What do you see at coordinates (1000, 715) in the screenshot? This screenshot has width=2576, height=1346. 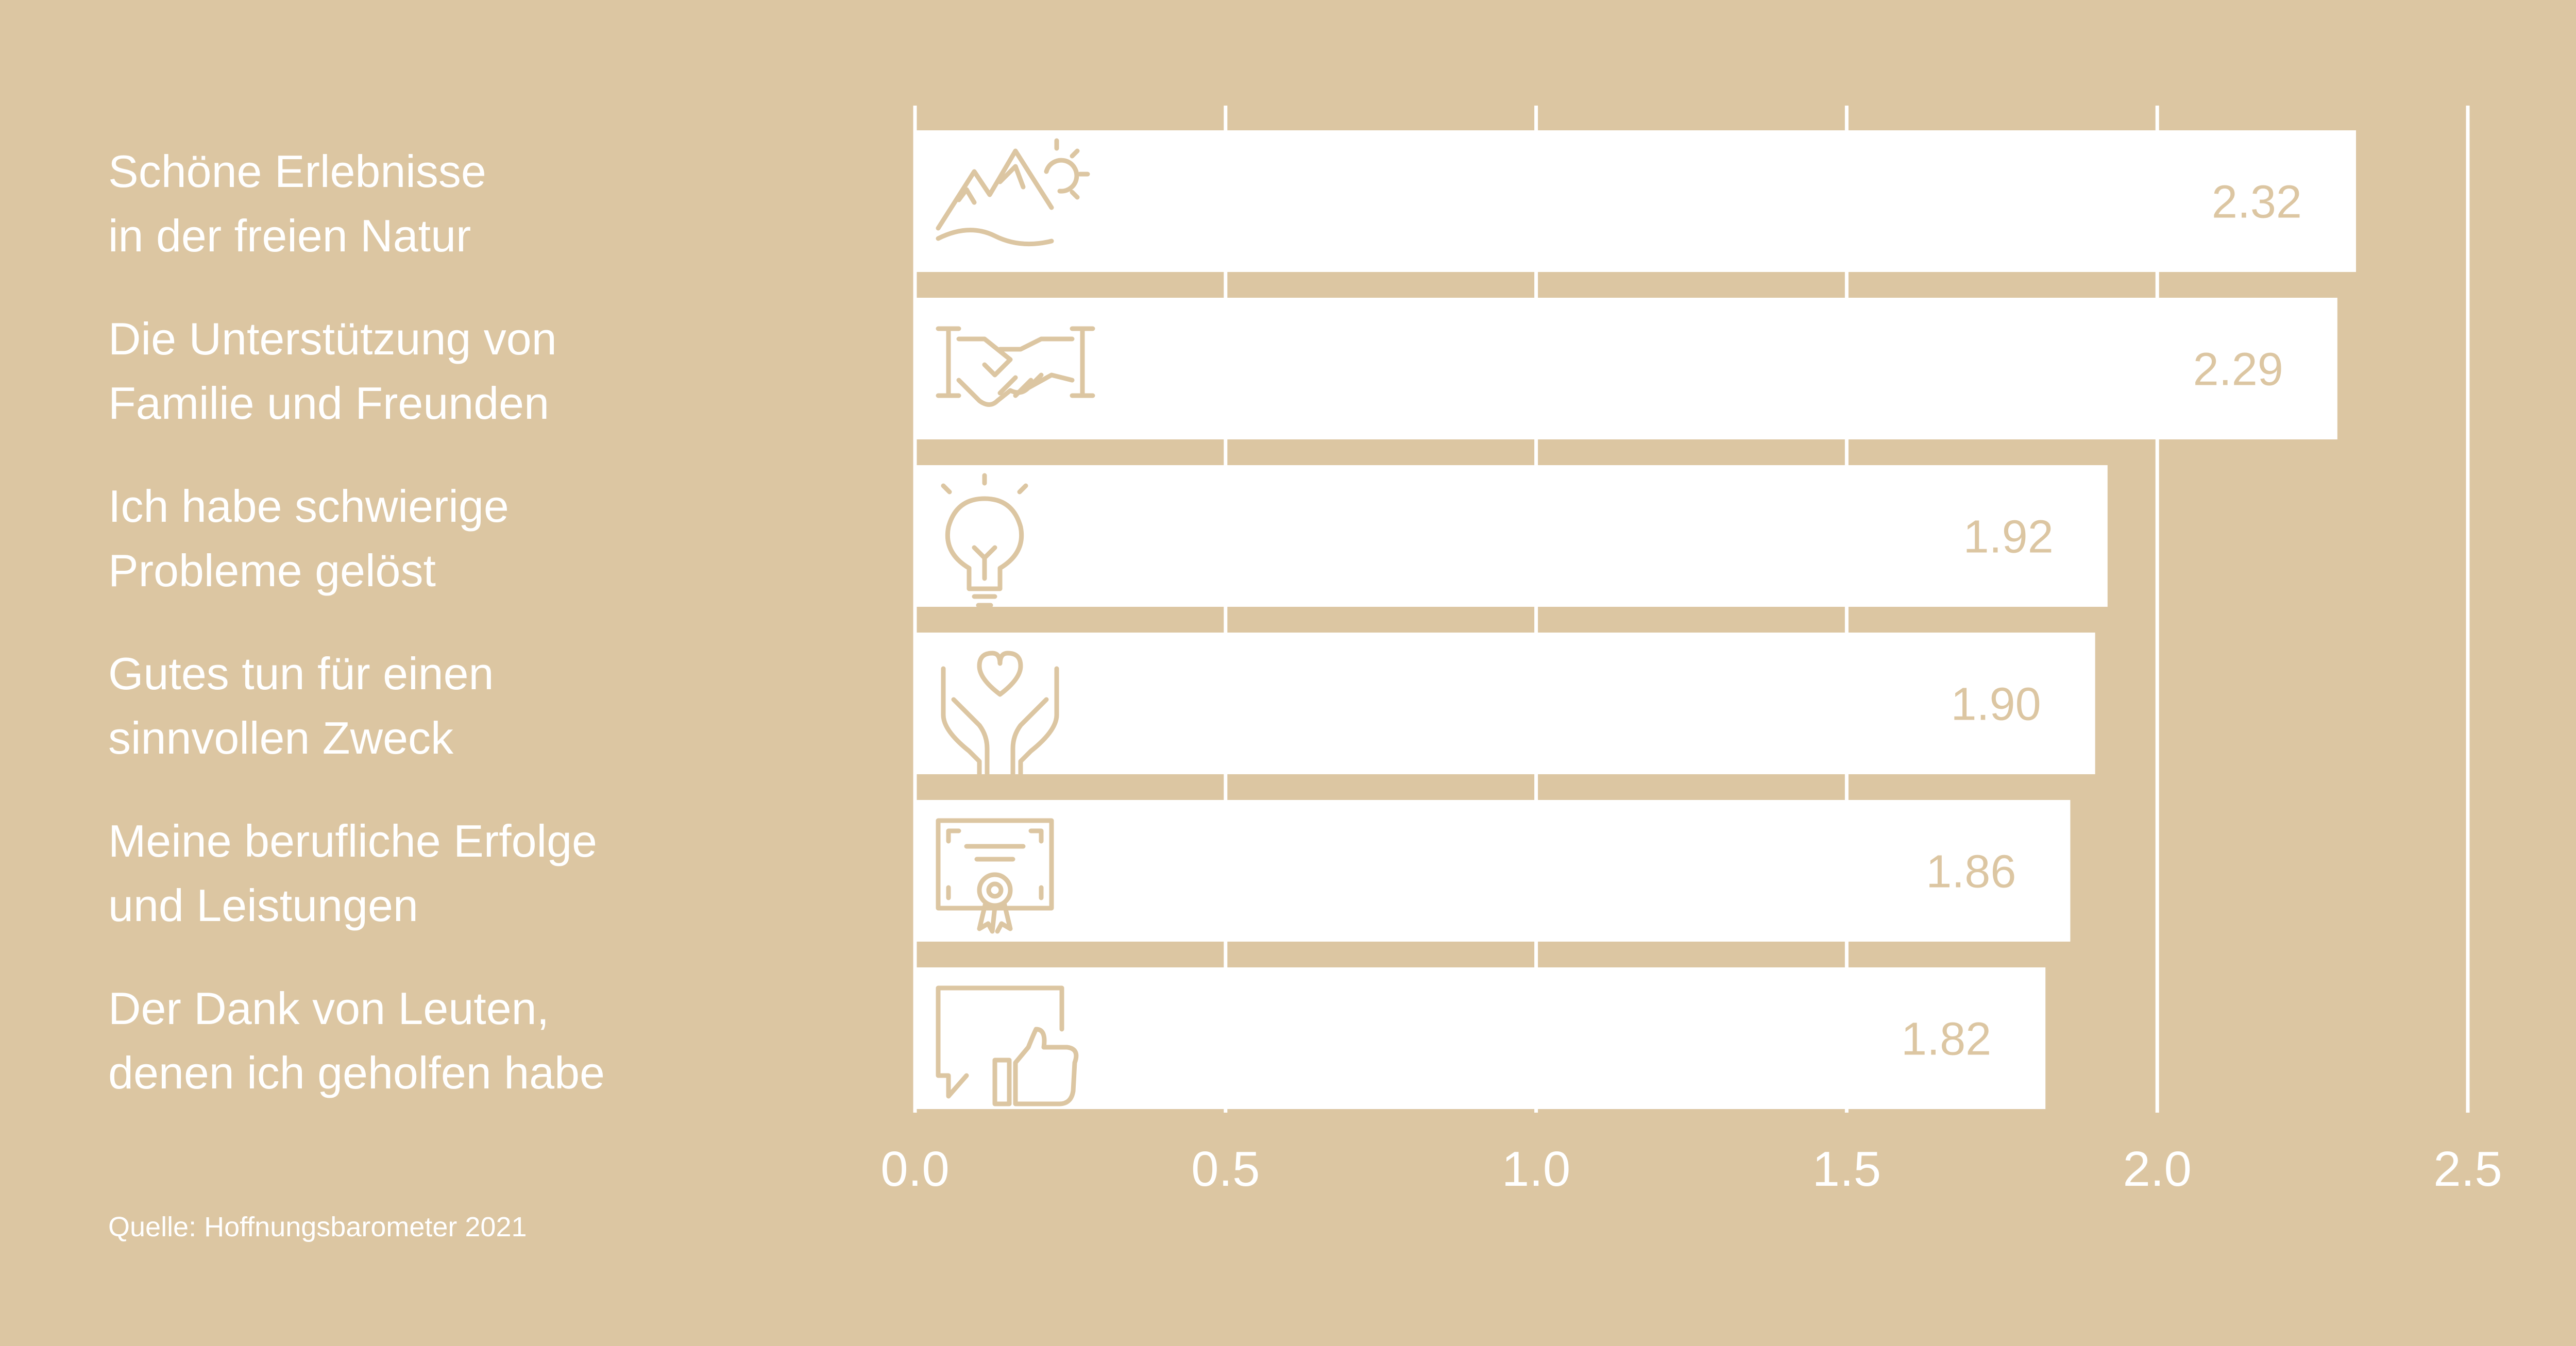 I see `heart-hands-icon` at bounding box center [1000, 715].